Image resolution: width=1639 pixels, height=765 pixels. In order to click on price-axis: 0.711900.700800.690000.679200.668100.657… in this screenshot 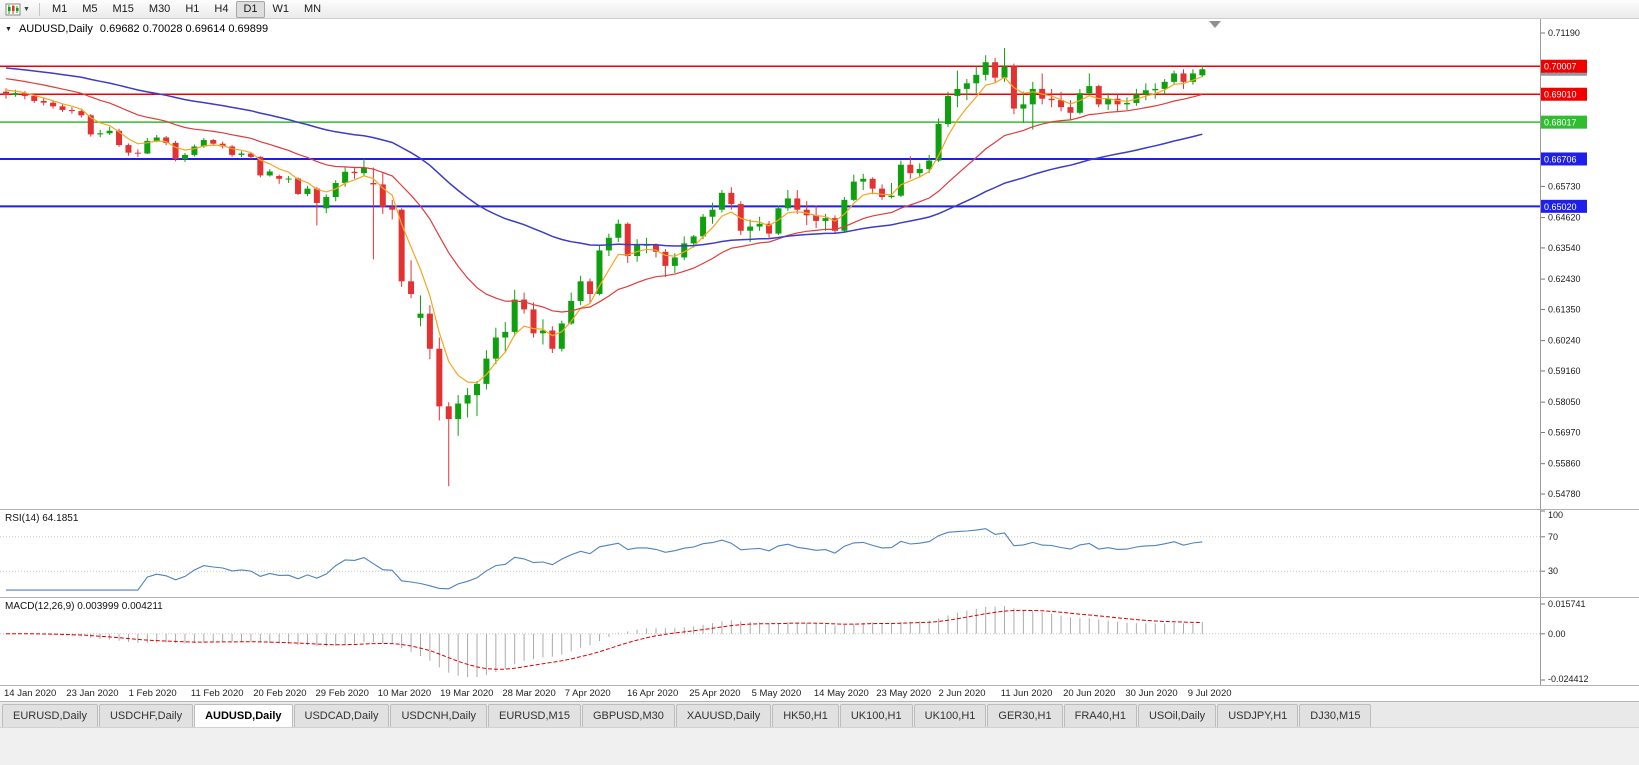, I will do `click(1564, 264)`.